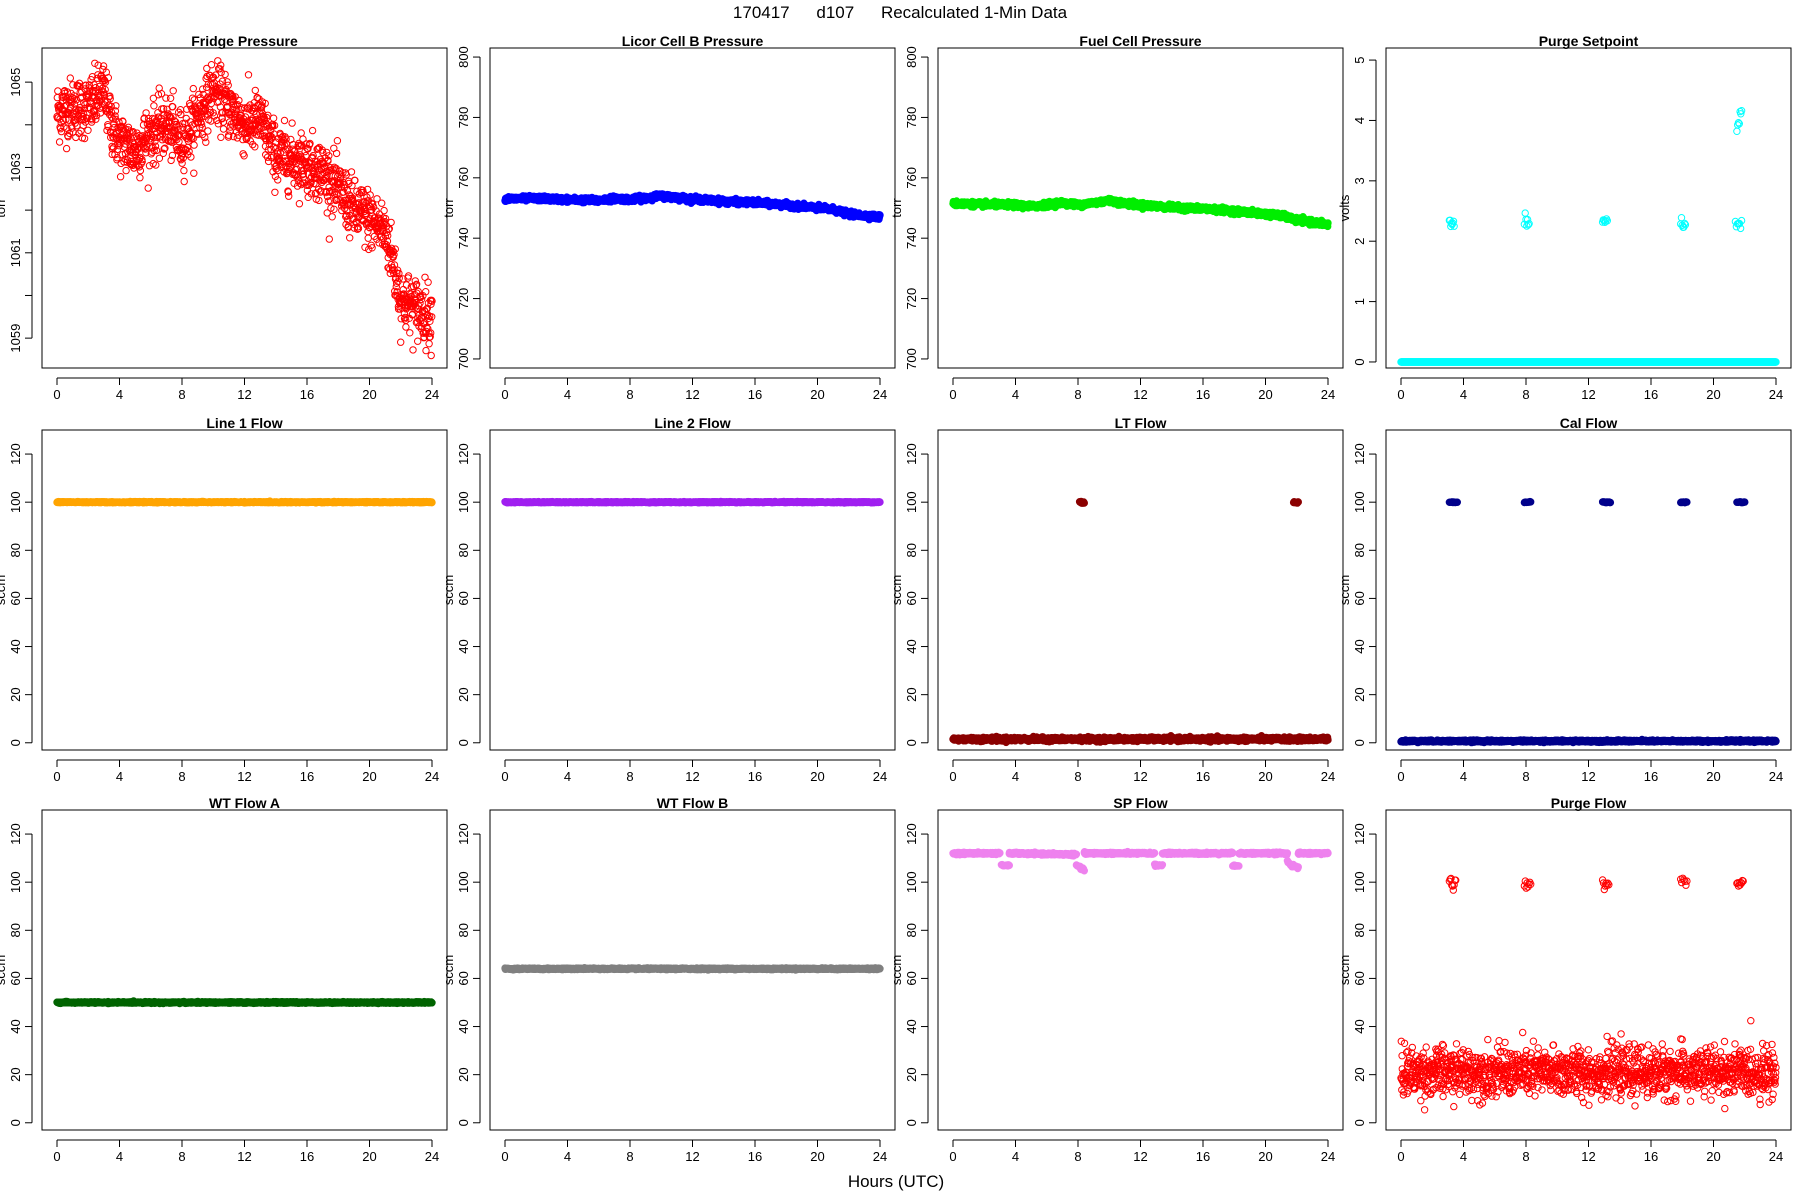 This screenshot has height=1200, width=1800. What do you see at coordinates (1588, 208) in the screenshot?
I see `plot-frame` at bounding box center [1588, 208].